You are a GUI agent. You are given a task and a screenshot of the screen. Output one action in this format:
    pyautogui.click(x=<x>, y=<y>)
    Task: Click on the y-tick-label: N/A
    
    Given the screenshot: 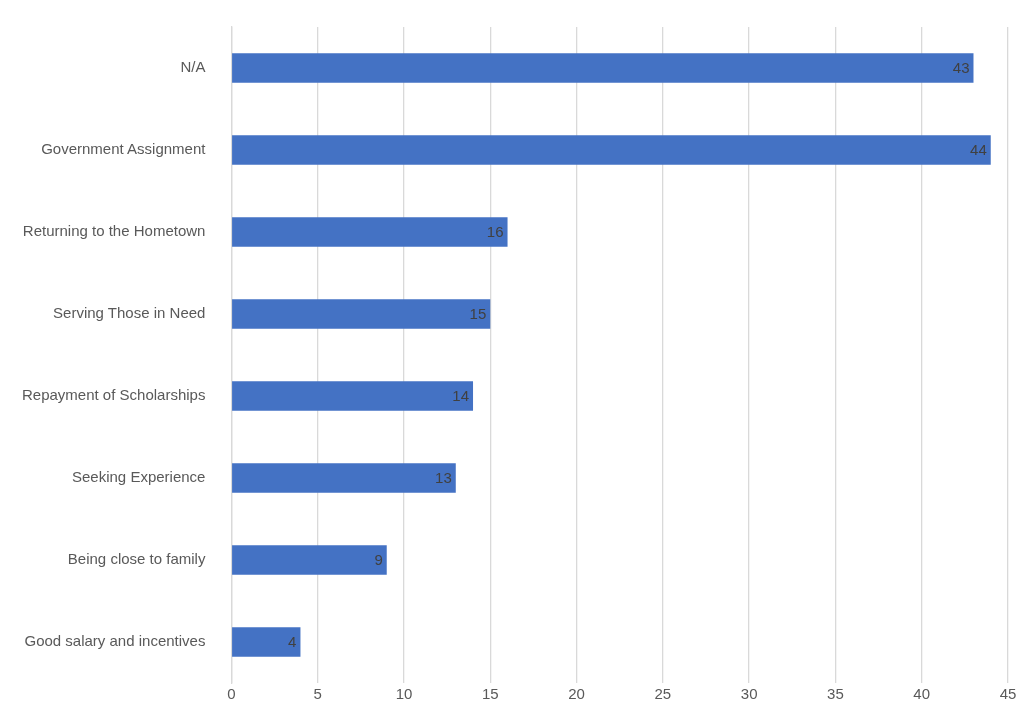 What is the action you would take?
    pyautogui.click(x=193, y=67)
    